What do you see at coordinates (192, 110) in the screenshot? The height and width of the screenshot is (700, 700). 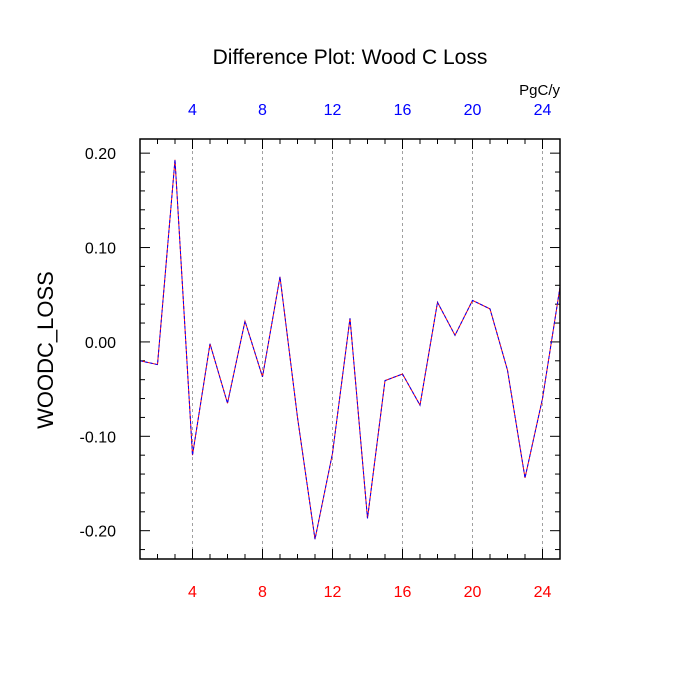 I see `x-top-tick-label: 4` at bounding box center [192, 110].